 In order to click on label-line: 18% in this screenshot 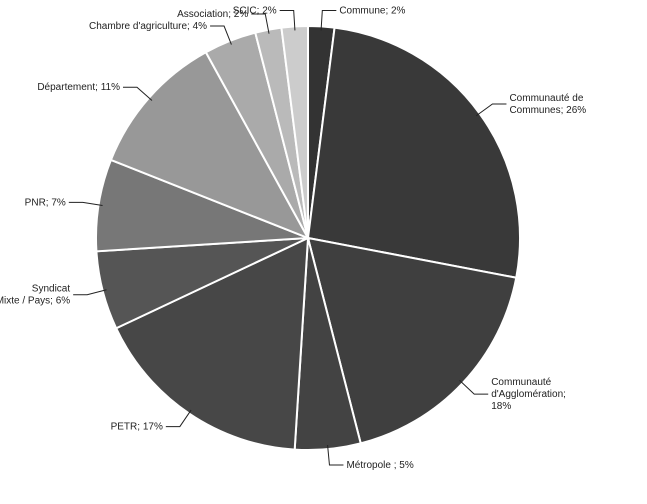, I will do `click(501, 406)`.